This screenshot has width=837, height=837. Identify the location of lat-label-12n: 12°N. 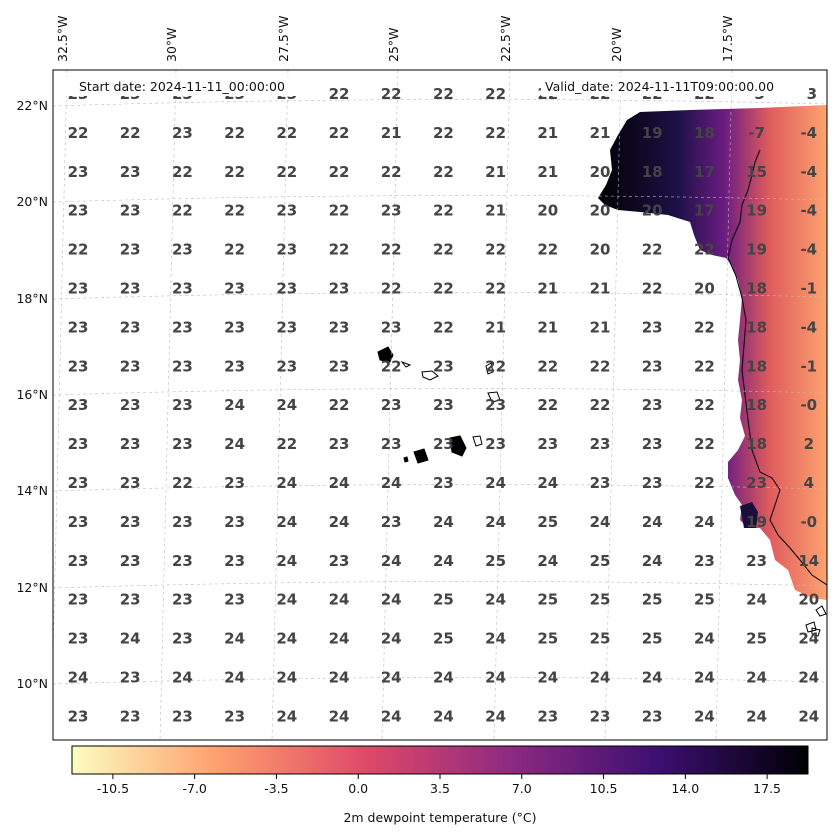
(32, 587).